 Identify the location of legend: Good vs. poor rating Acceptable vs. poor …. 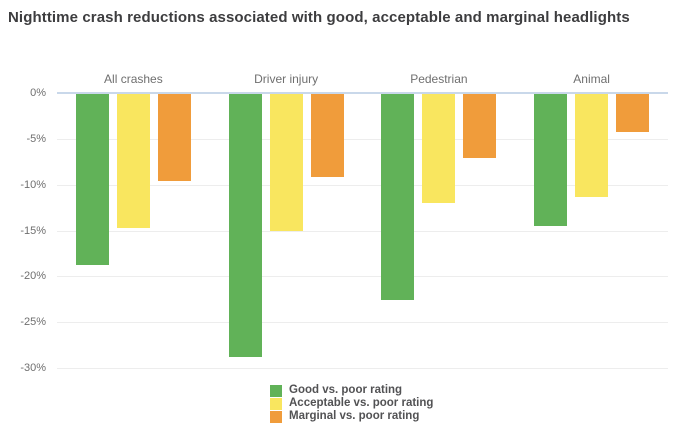
(351, 403).